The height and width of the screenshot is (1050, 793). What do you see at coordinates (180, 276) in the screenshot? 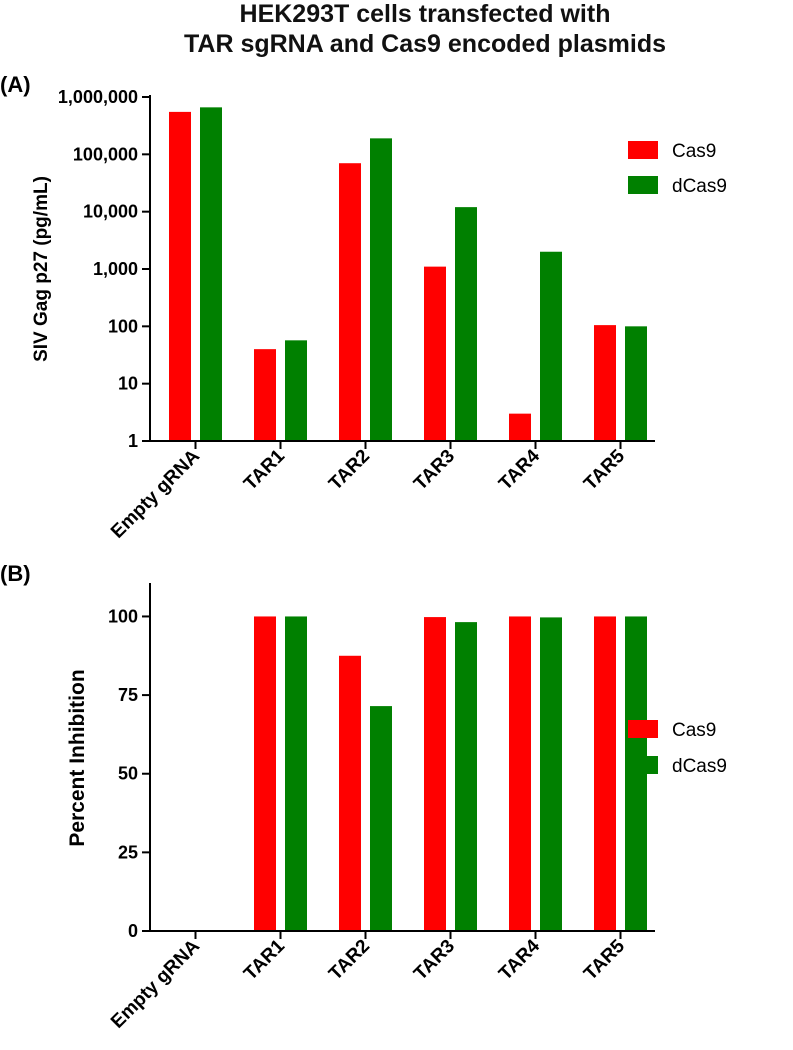
I see `bar-cas9-empty-grna` at bounding box center [180, 276].